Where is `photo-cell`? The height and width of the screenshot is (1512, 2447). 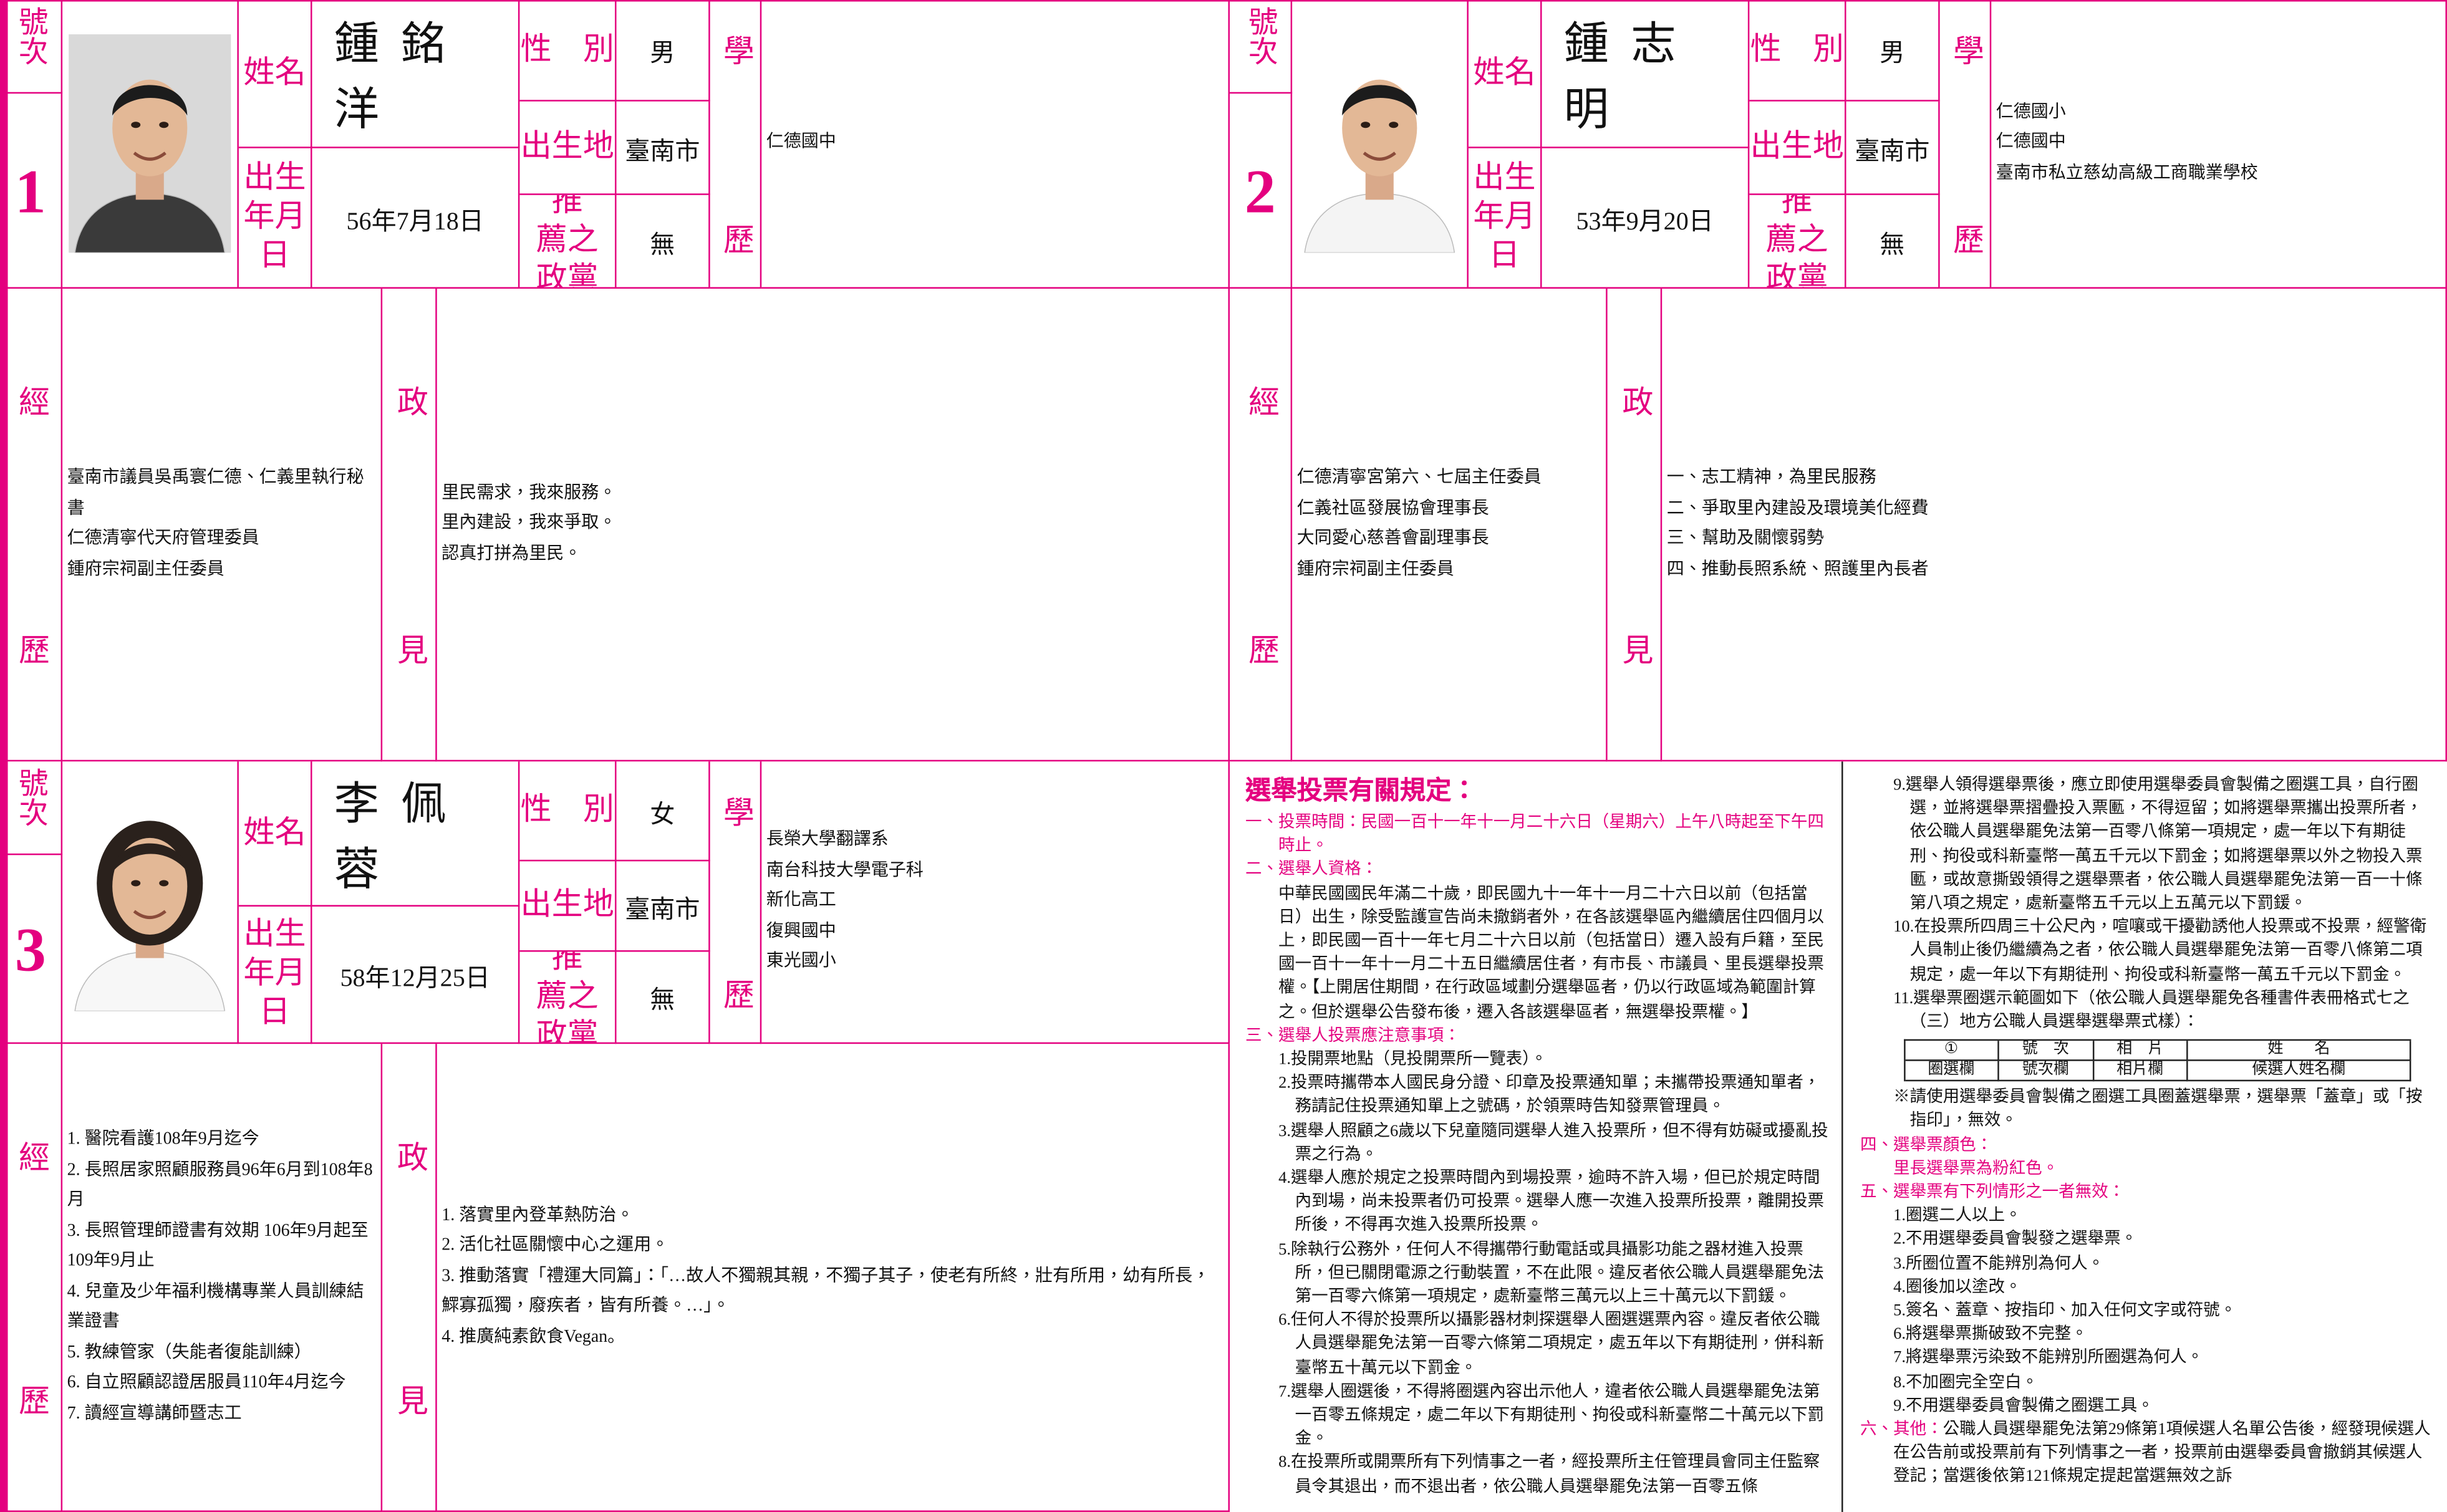
photo-cell is located at coordinates (150, 902).